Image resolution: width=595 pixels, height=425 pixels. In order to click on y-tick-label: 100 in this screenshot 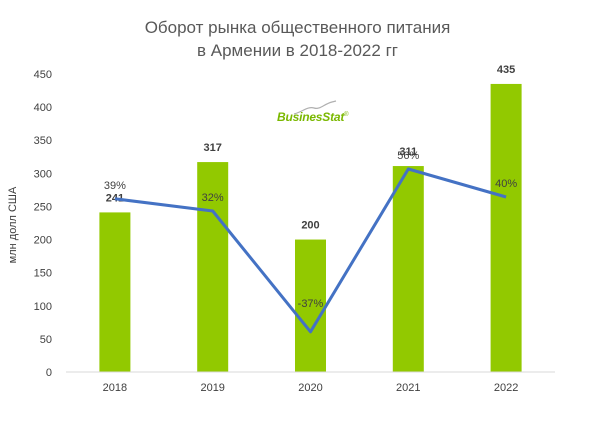, I will do `click(43, 307)`.